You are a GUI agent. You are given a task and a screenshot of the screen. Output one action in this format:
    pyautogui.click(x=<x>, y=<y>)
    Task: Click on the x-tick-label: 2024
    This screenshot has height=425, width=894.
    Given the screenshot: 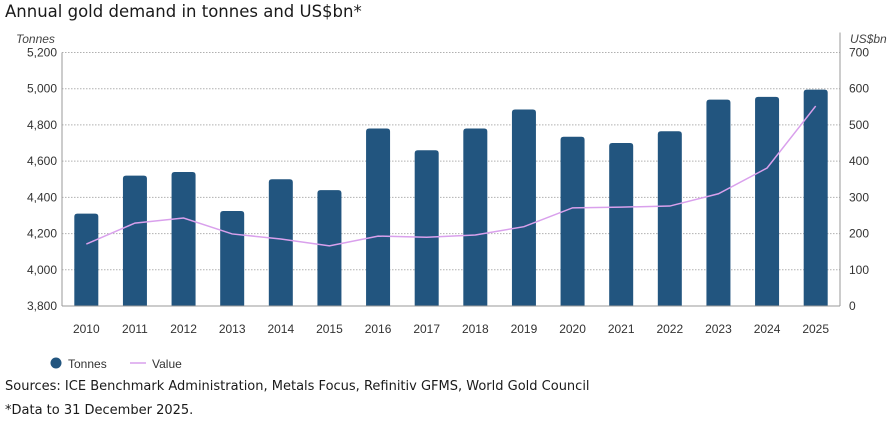 What is the action you would take?
    pyautogui.click(x=767, y=329)
    